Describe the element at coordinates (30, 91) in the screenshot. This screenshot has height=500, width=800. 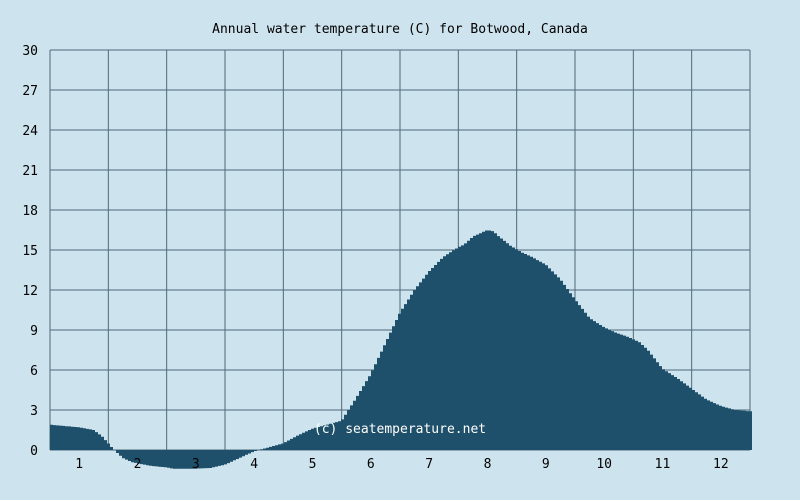
I see `y-tick-label: 27` at that location.